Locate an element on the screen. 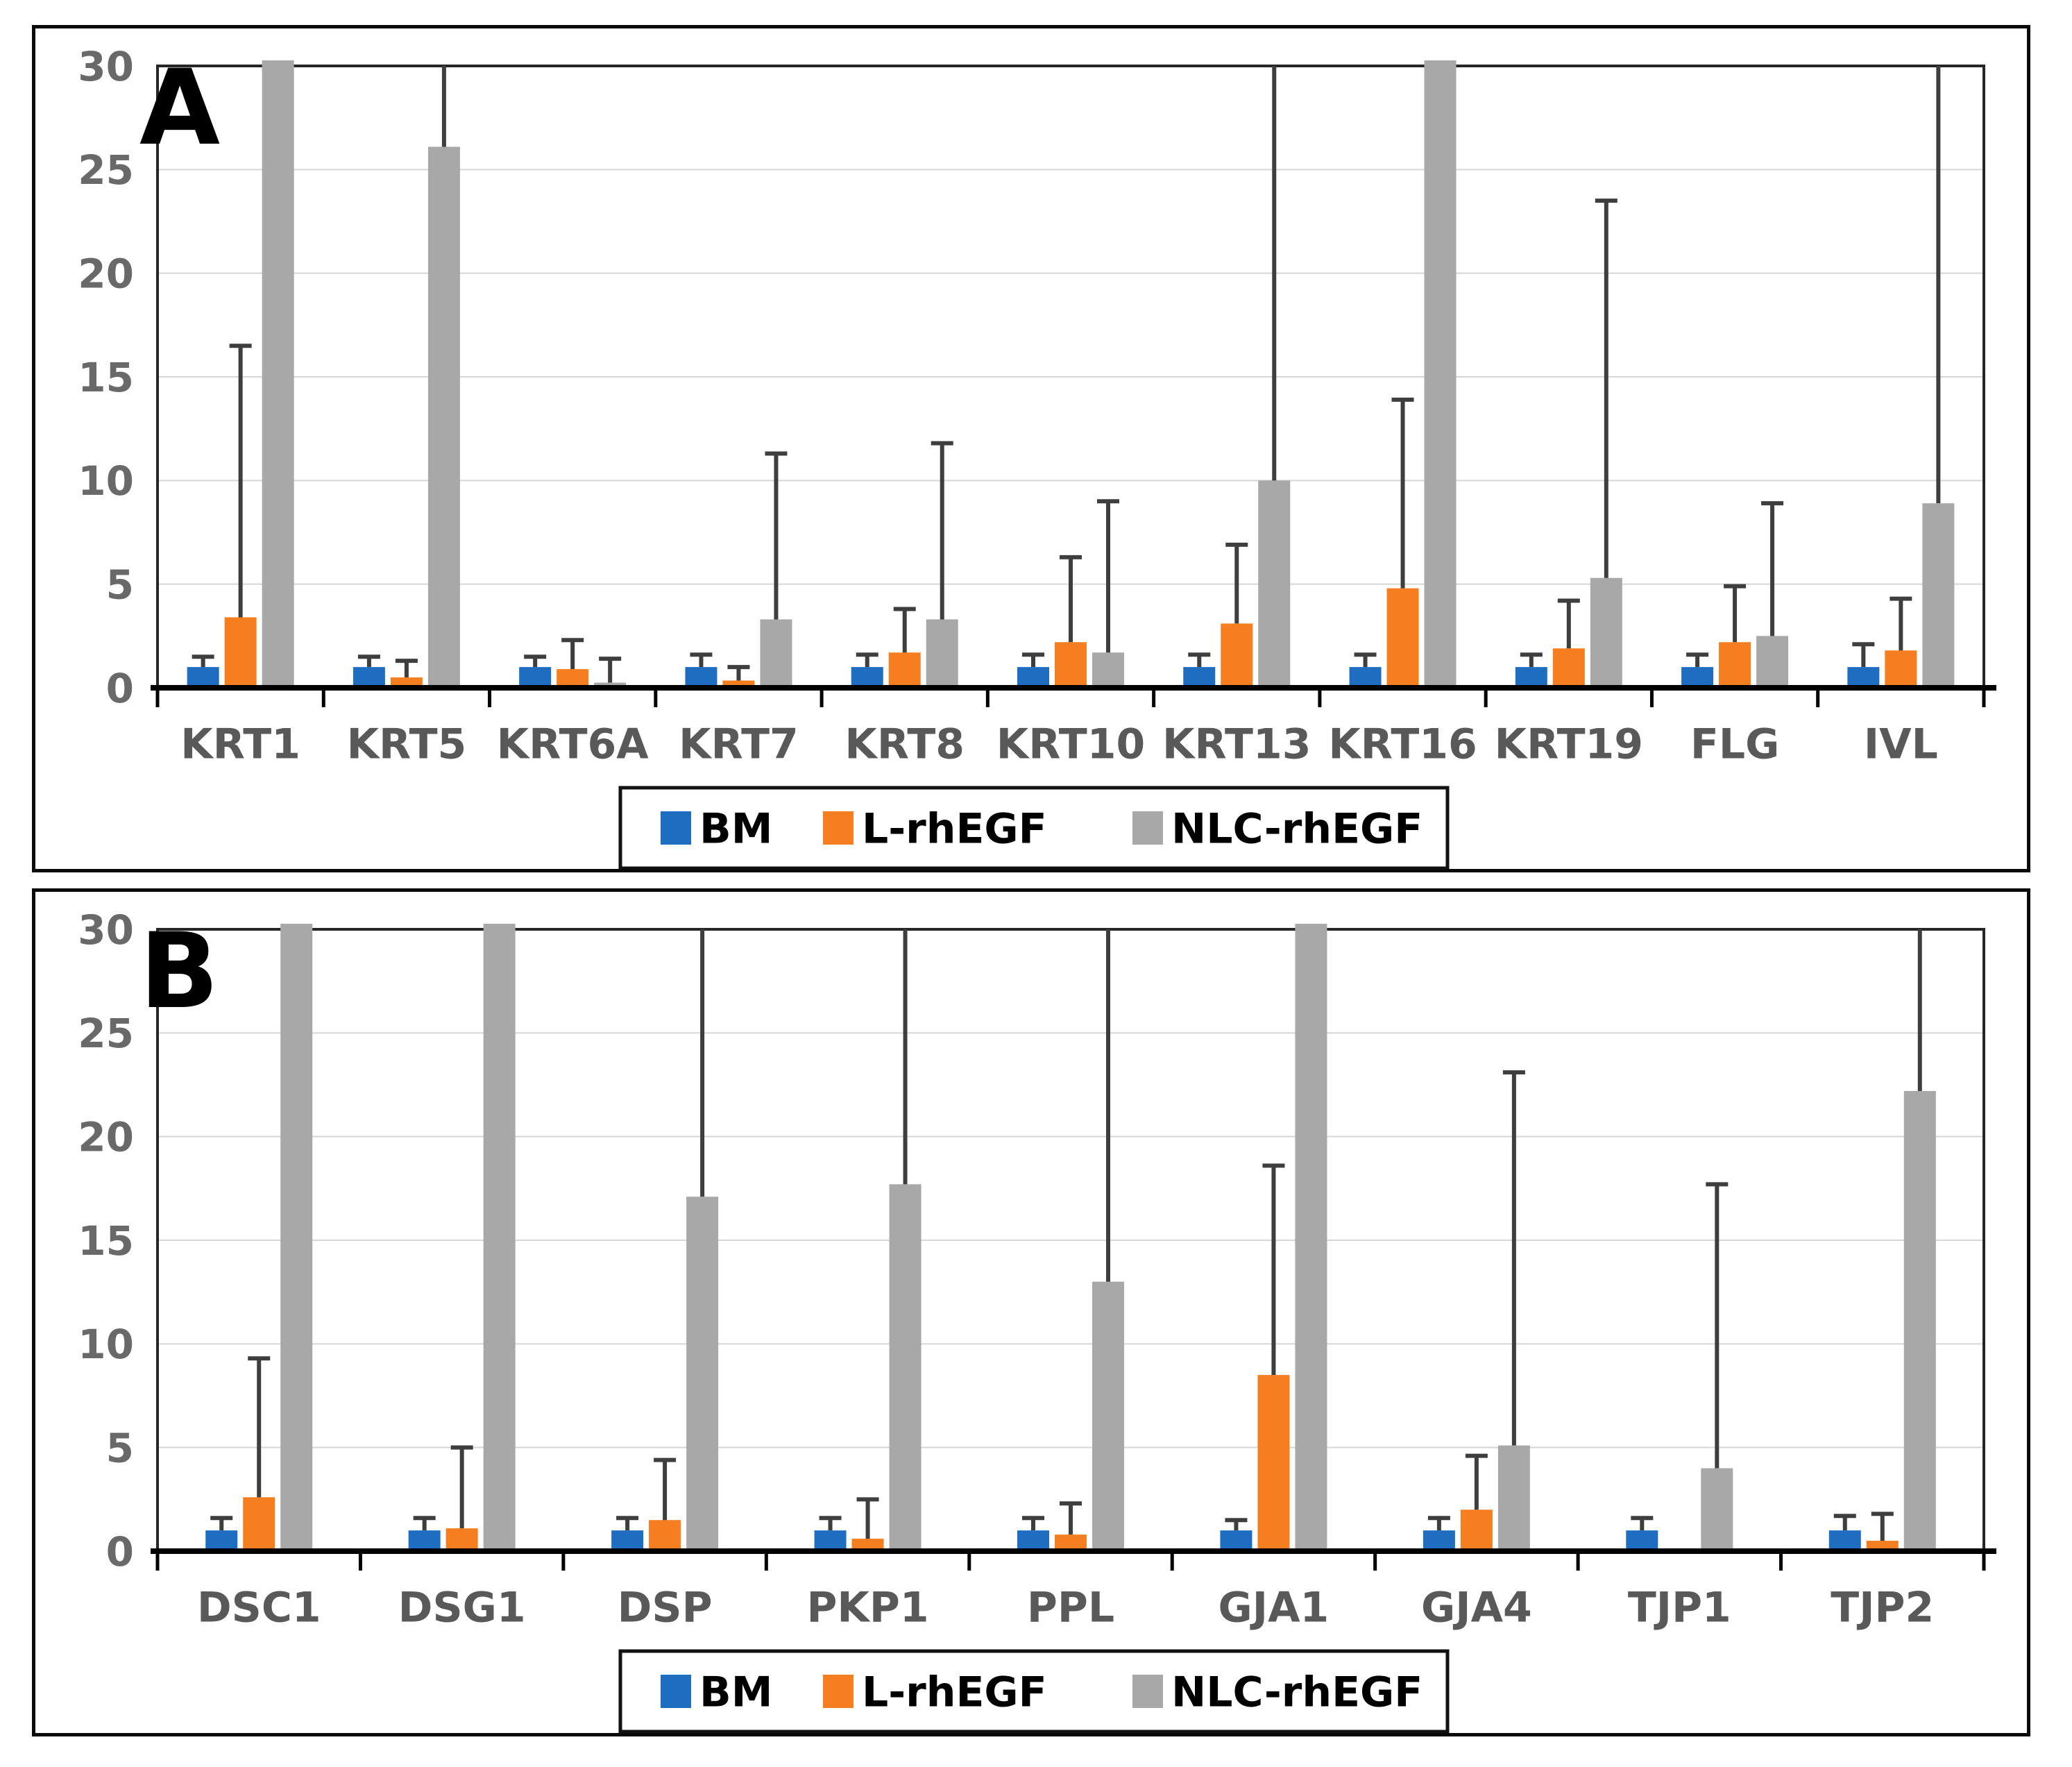 This screenshot has width=2072, height=1767. legend: BM L-rhEGF NLC-rhEGF is located at coordinates (1034, 827).